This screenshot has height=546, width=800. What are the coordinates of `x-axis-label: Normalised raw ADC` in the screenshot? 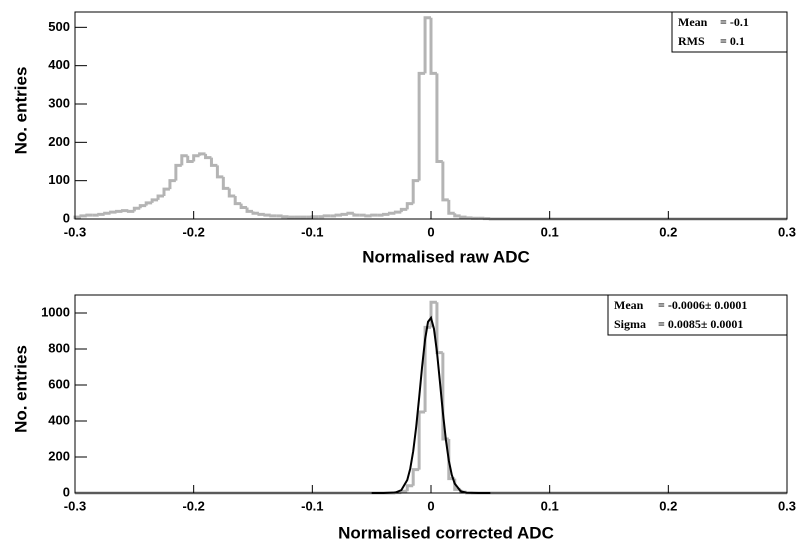 It's located at (446, 256).